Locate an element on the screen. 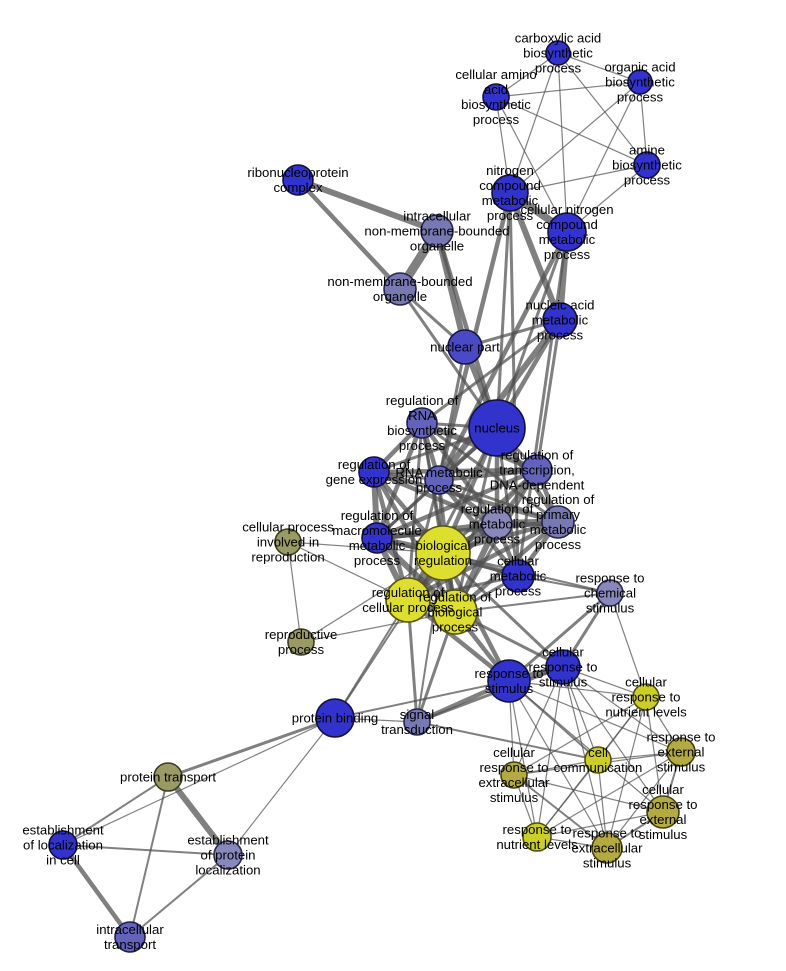 This screenshot has height=971, width=786. edge-cellular_amino_bio--amine_bio is located at coordinates (571, 131).